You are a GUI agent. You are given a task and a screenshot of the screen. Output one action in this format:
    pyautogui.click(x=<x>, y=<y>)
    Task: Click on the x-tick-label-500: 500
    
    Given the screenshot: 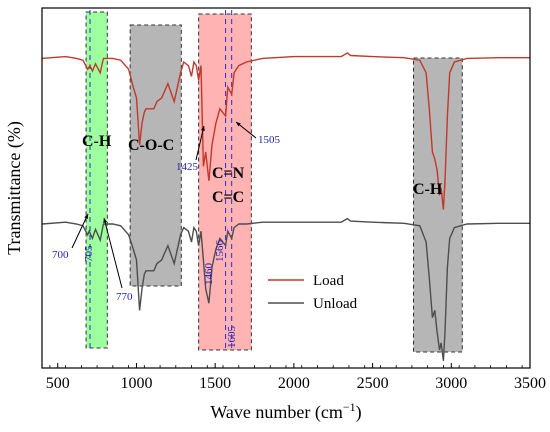 What is the action you would take?
    pyautogui.click(x=58, y=383)
    